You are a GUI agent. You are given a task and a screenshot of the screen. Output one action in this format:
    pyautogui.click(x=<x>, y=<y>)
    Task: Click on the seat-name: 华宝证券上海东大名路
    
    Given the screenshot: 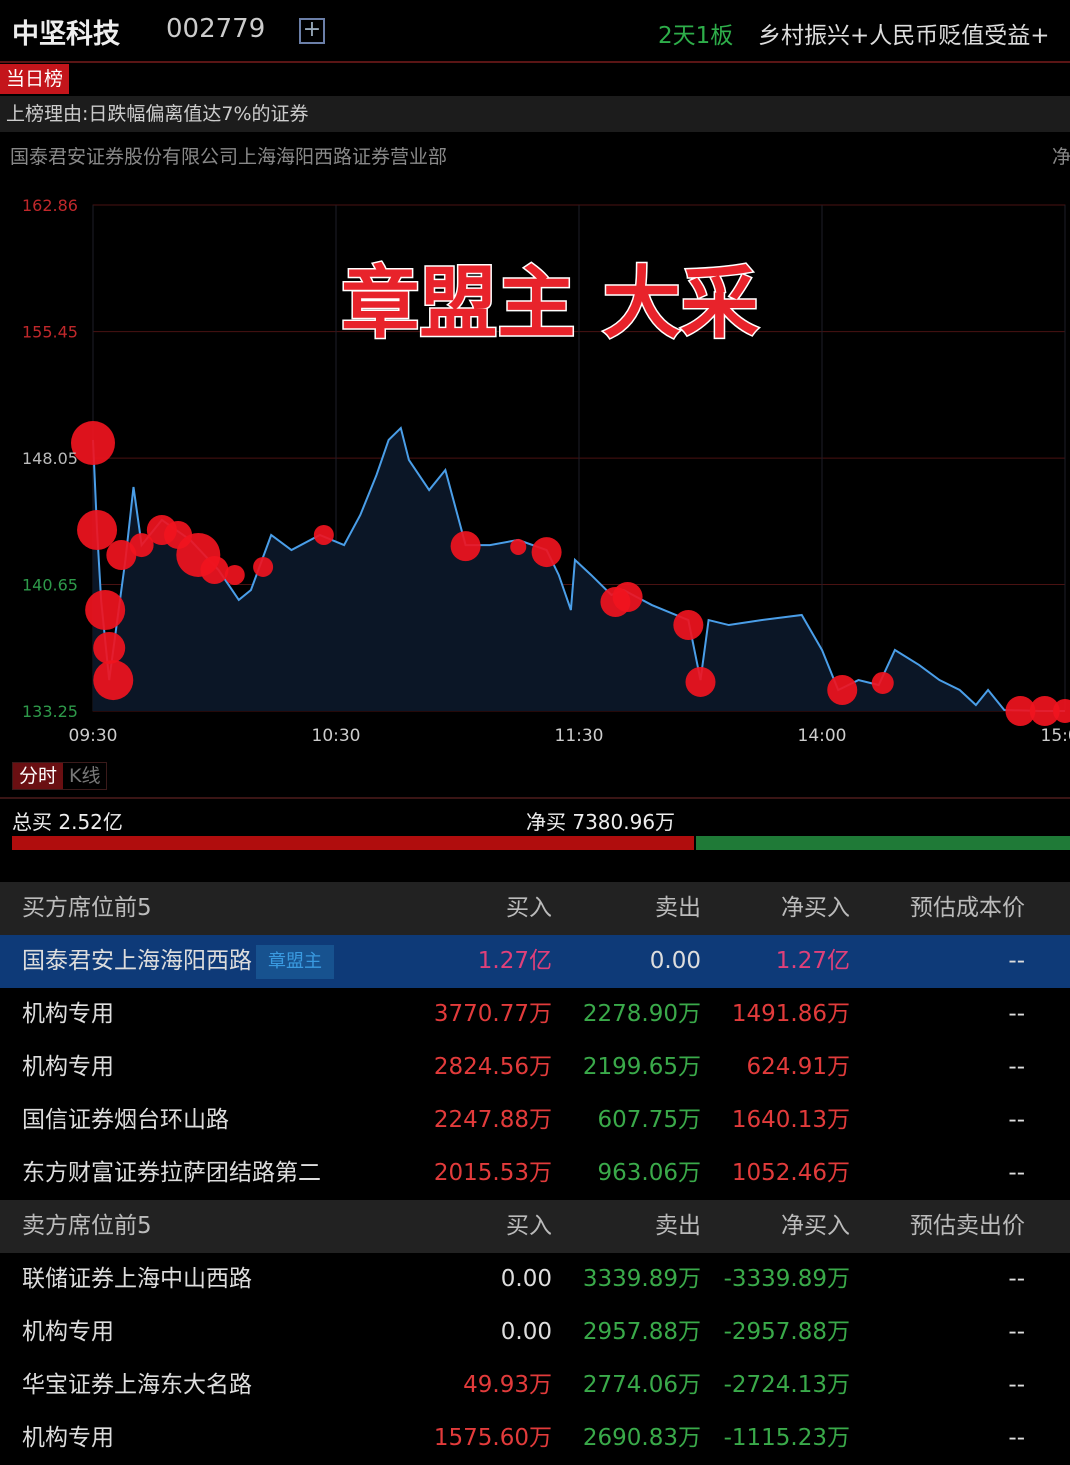 What is the action you would take?
    pyautogui.click(x=137, y=1385)
    